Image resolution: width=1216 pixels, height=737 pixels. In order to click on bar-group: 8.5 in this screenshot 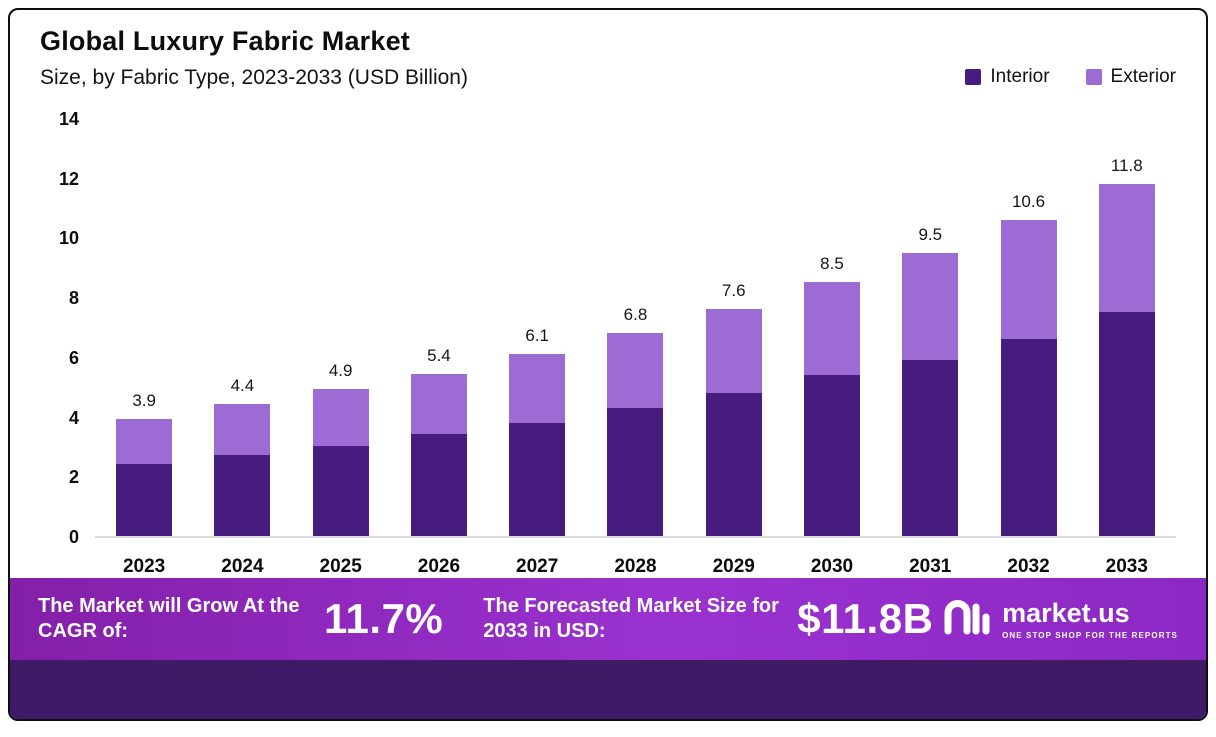, I will do `click(832, 395)`.